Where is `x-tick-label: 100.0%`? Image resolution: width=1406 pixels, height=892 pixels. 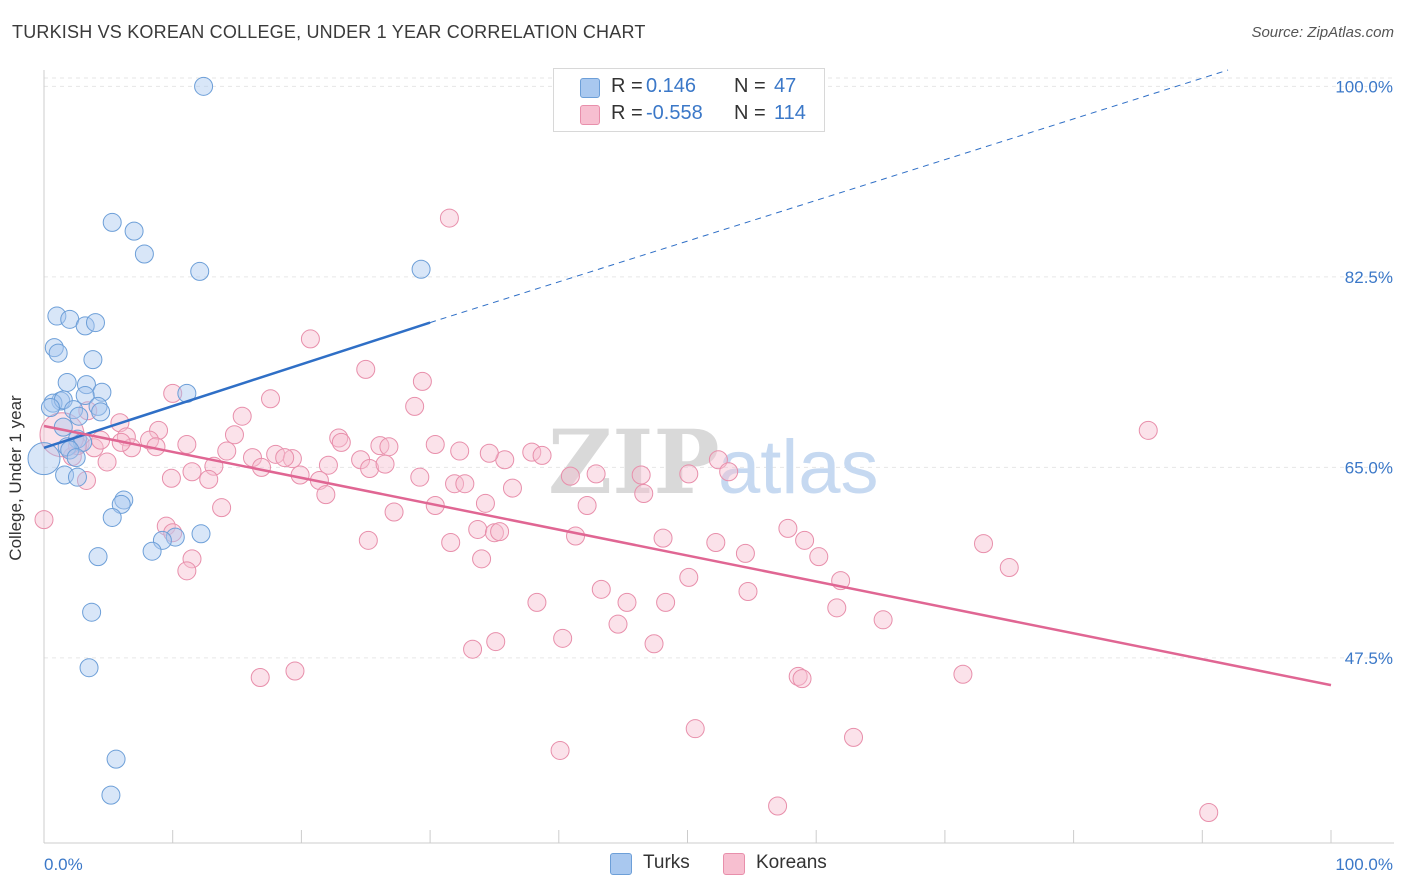 x-tick-label: 100.0% is located at coordinates (1364, 864).